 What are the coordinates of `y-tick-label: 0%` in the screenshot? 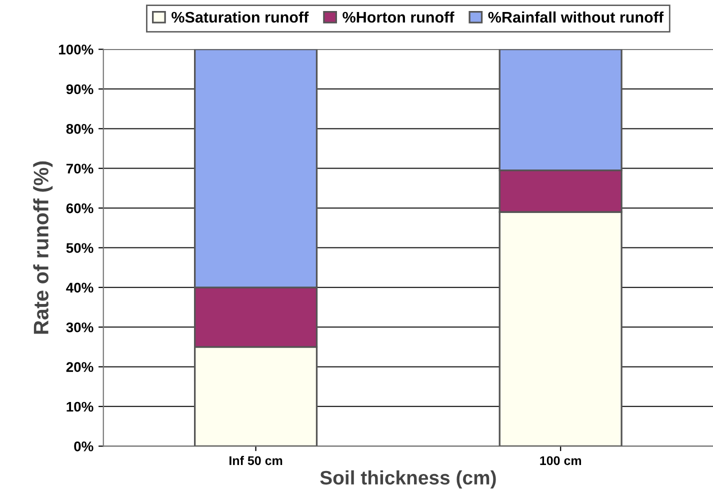 It's located at (84, 447).